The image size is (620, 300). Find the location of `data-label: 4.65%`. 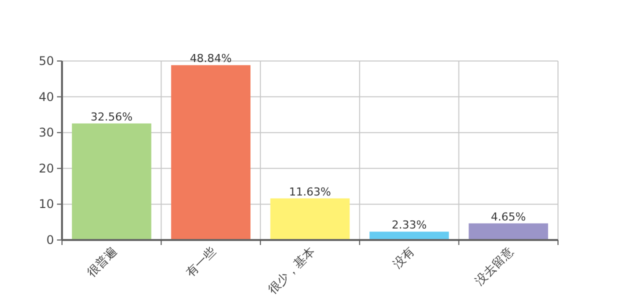

data-label: 4.65% is located at coordinates (508, 217).